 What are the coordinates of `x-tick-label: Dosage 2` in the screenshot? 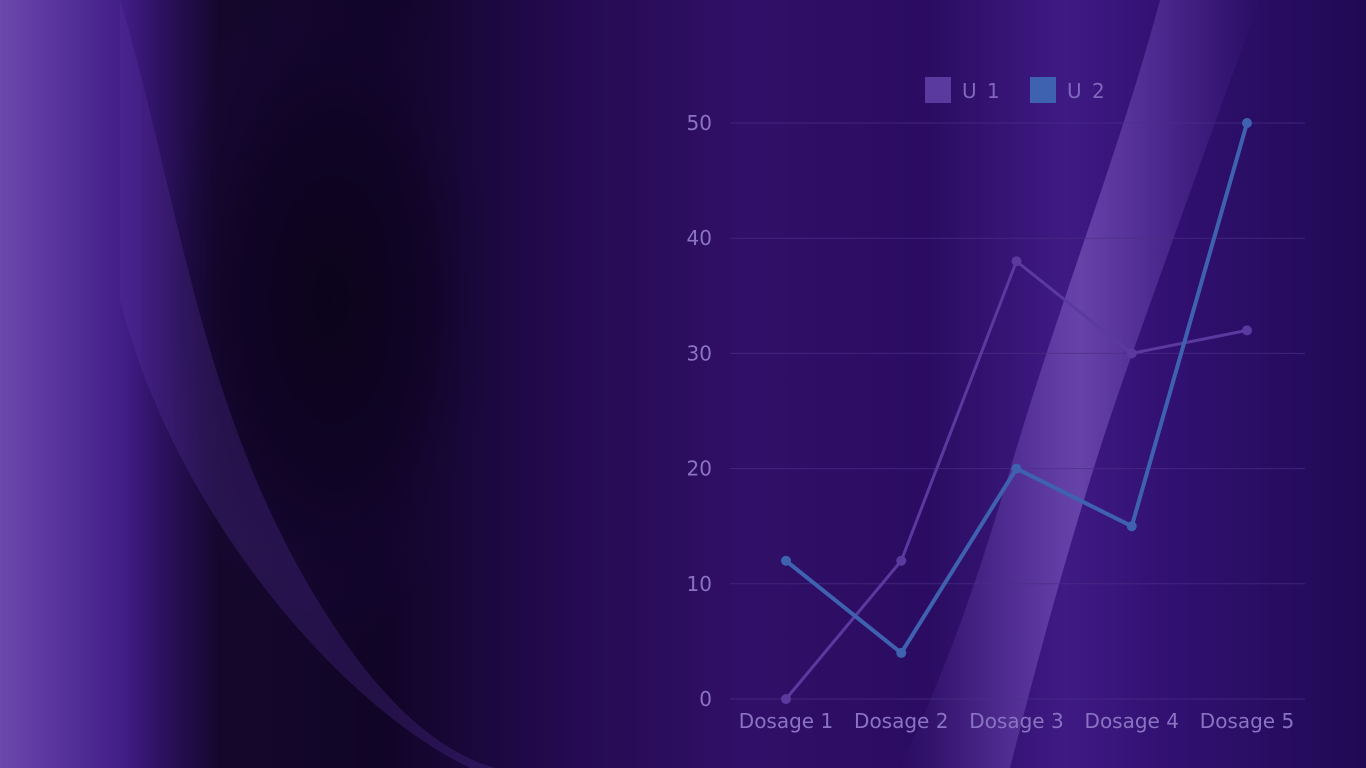 It's located at (901, 721).